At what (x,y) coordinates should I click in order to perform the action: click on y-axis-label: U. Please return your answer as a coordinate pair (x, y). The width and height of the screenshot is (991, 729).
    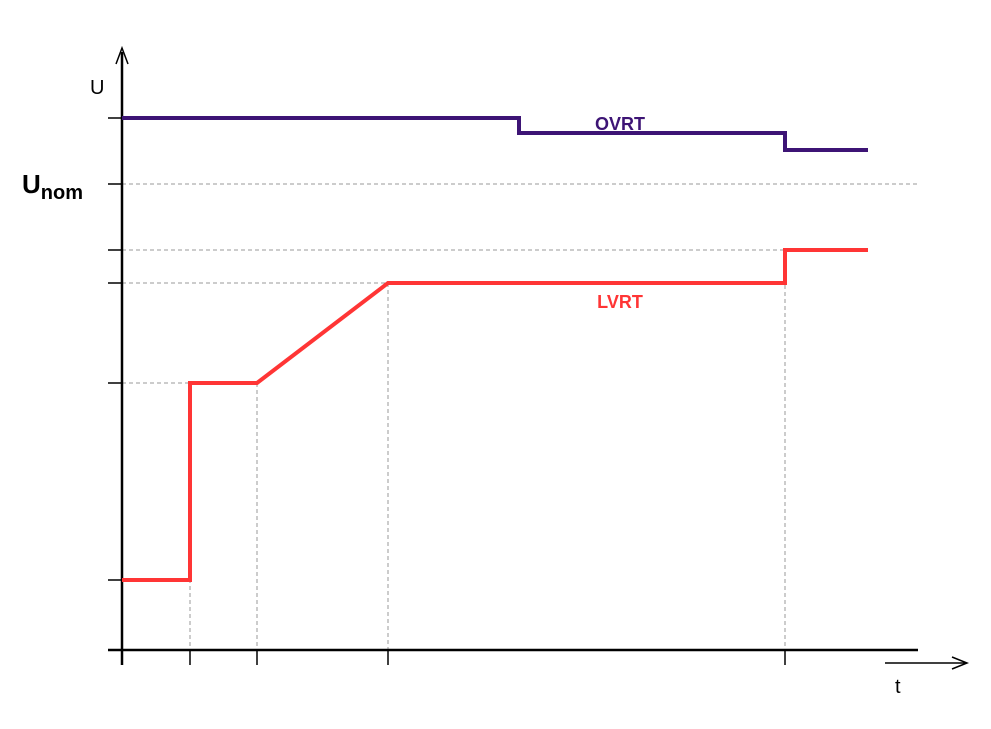
    Looking at the image, I should click on (97, 88).